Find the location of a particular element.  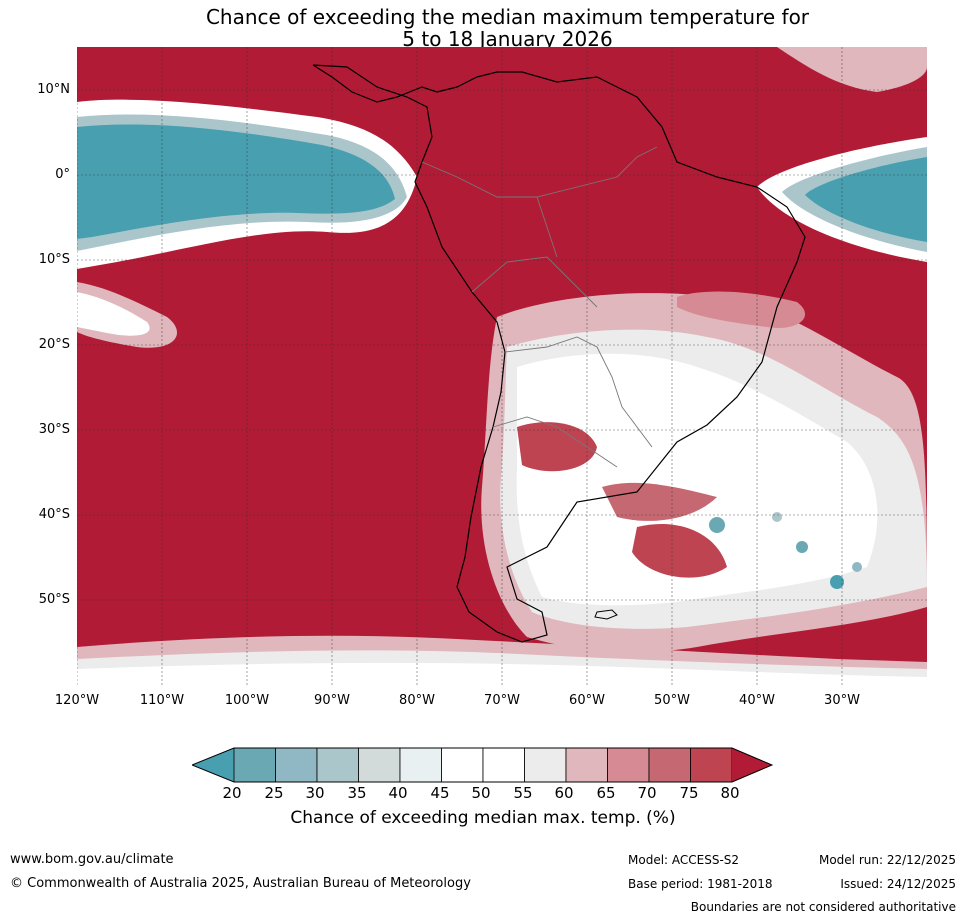

colorbar-tick-65: 65 is located at coordinates (606, 793).